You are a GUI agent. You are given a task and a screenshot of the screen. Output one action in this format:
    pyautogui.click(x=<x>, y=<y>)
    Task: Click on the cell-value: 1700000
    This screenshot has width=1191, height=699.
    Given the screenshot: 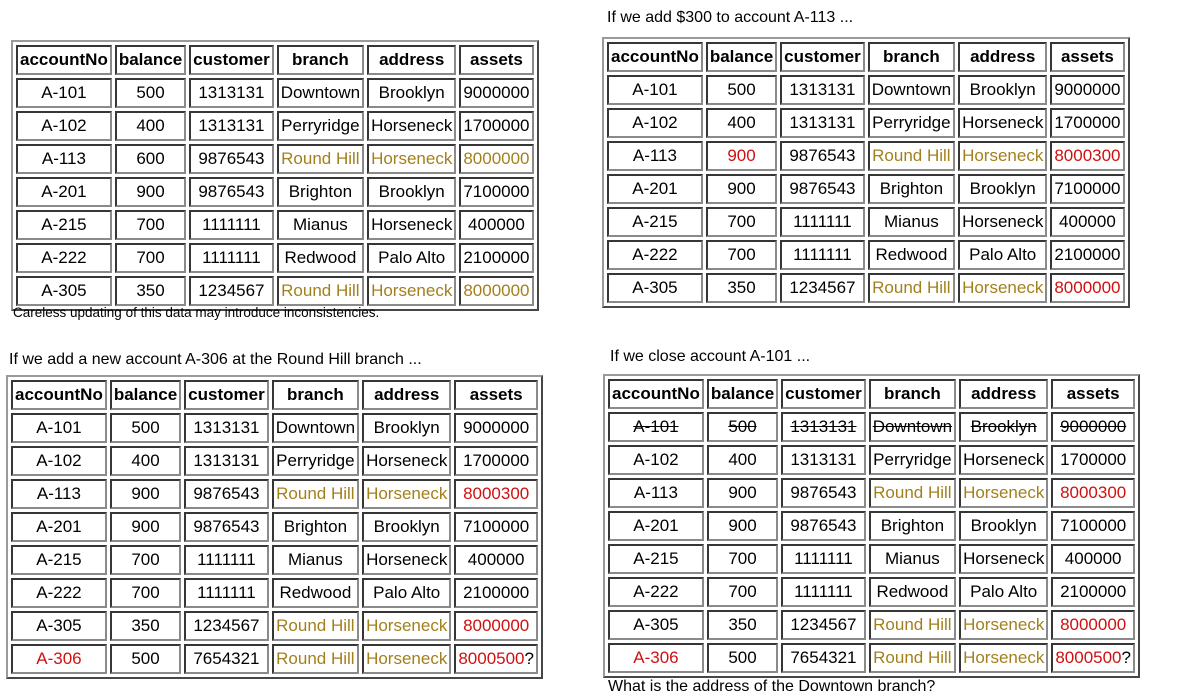 What is the action you would take?
    pyautogui.click(x=1087, y=122)
    